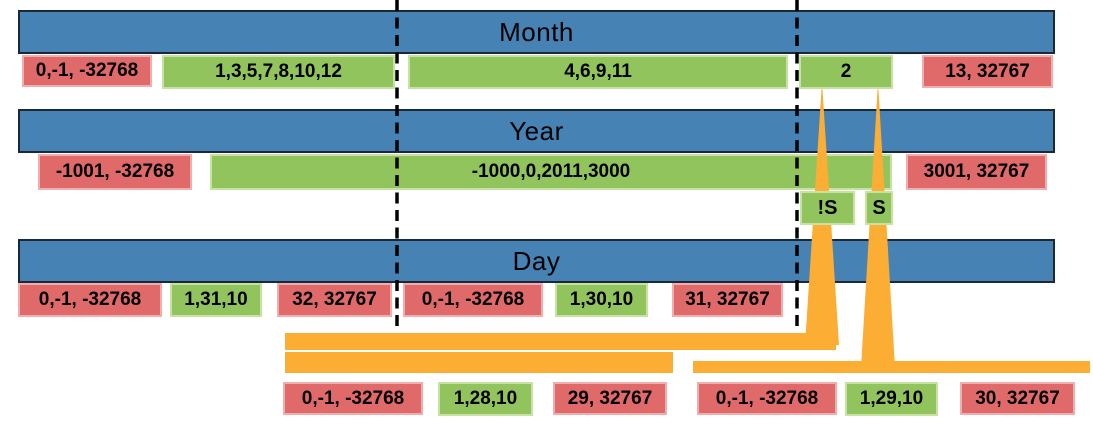 The height and width of the screenshot is (436, 1093). What do you see at coordinates (891, 367) in the screenshot?
I see `connector-bar-leap` at bounding box center [891, 367].